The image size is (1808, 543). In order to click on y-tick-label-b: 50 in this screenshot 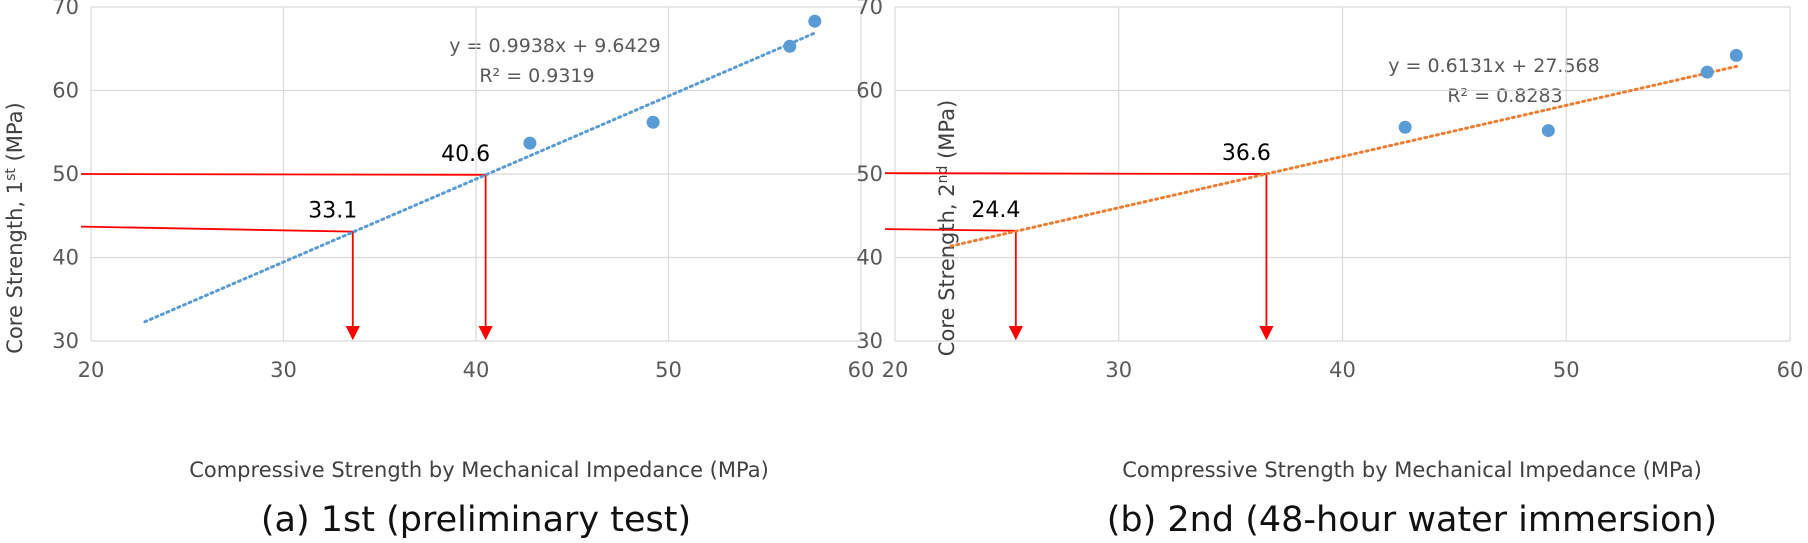, I will do `click(869, 174)`.